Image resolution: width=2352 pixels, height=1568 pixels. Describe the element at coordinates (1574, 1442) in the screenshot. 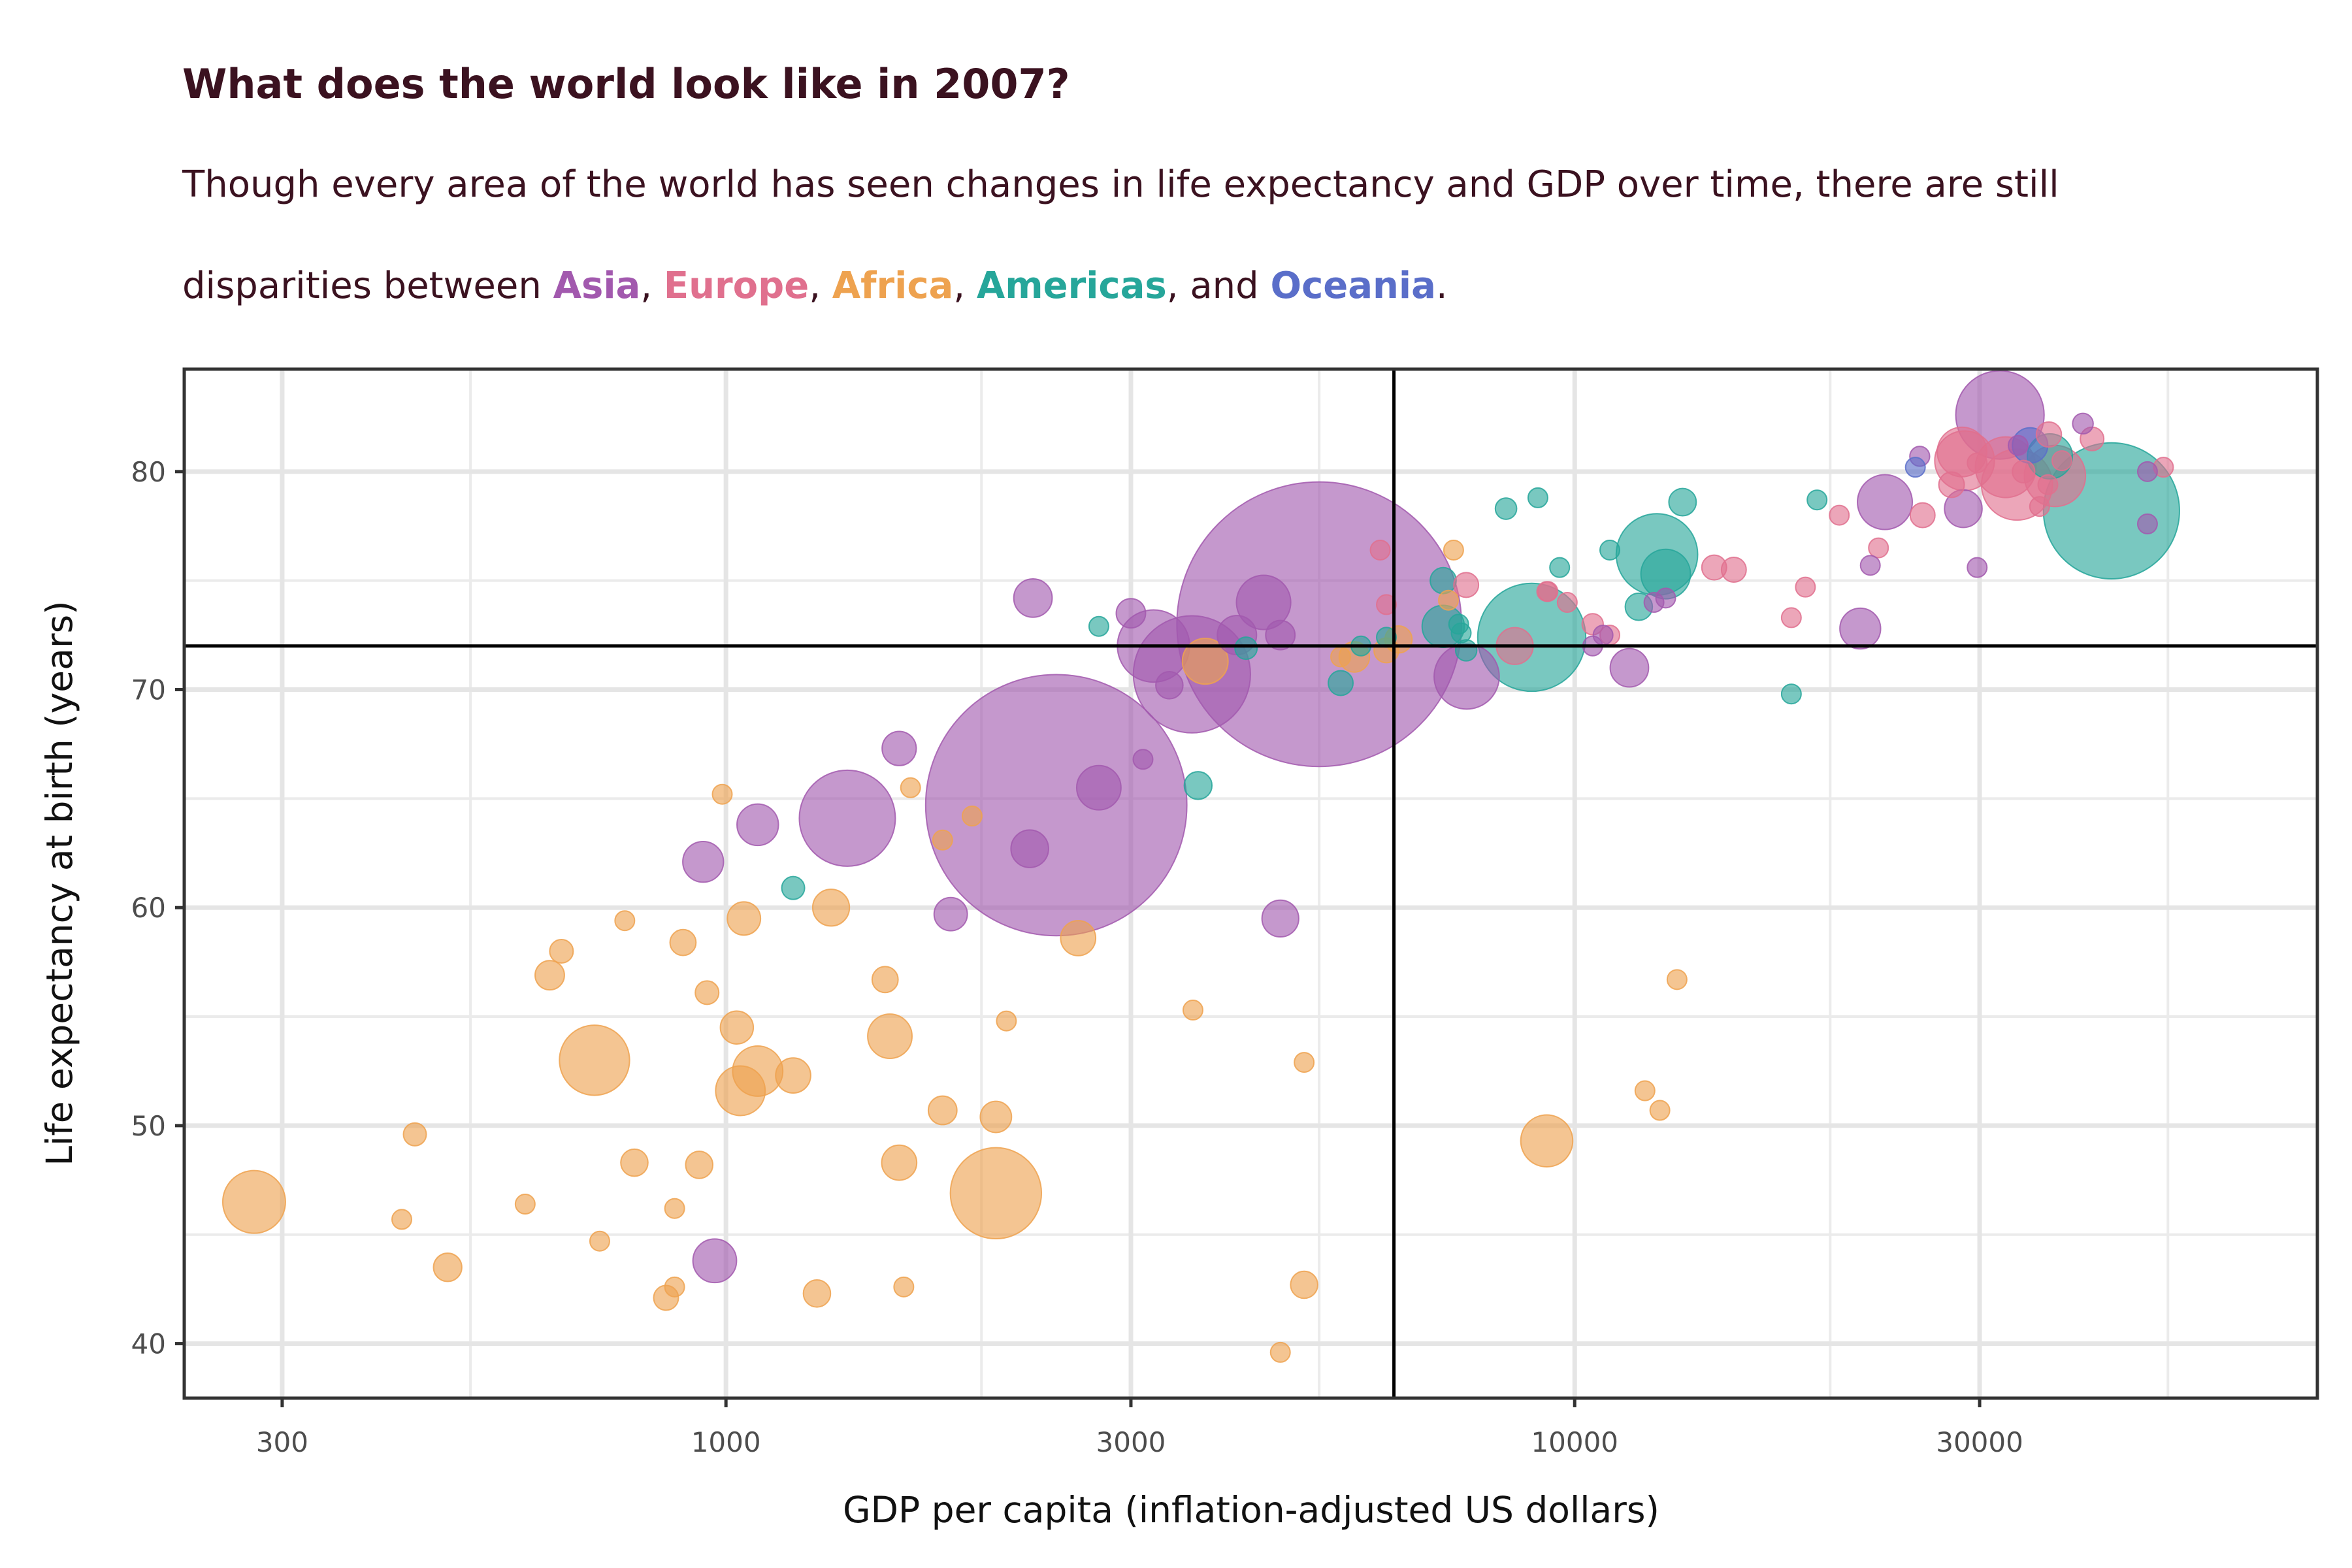

I see `x-tick-label: 10000` at that location.